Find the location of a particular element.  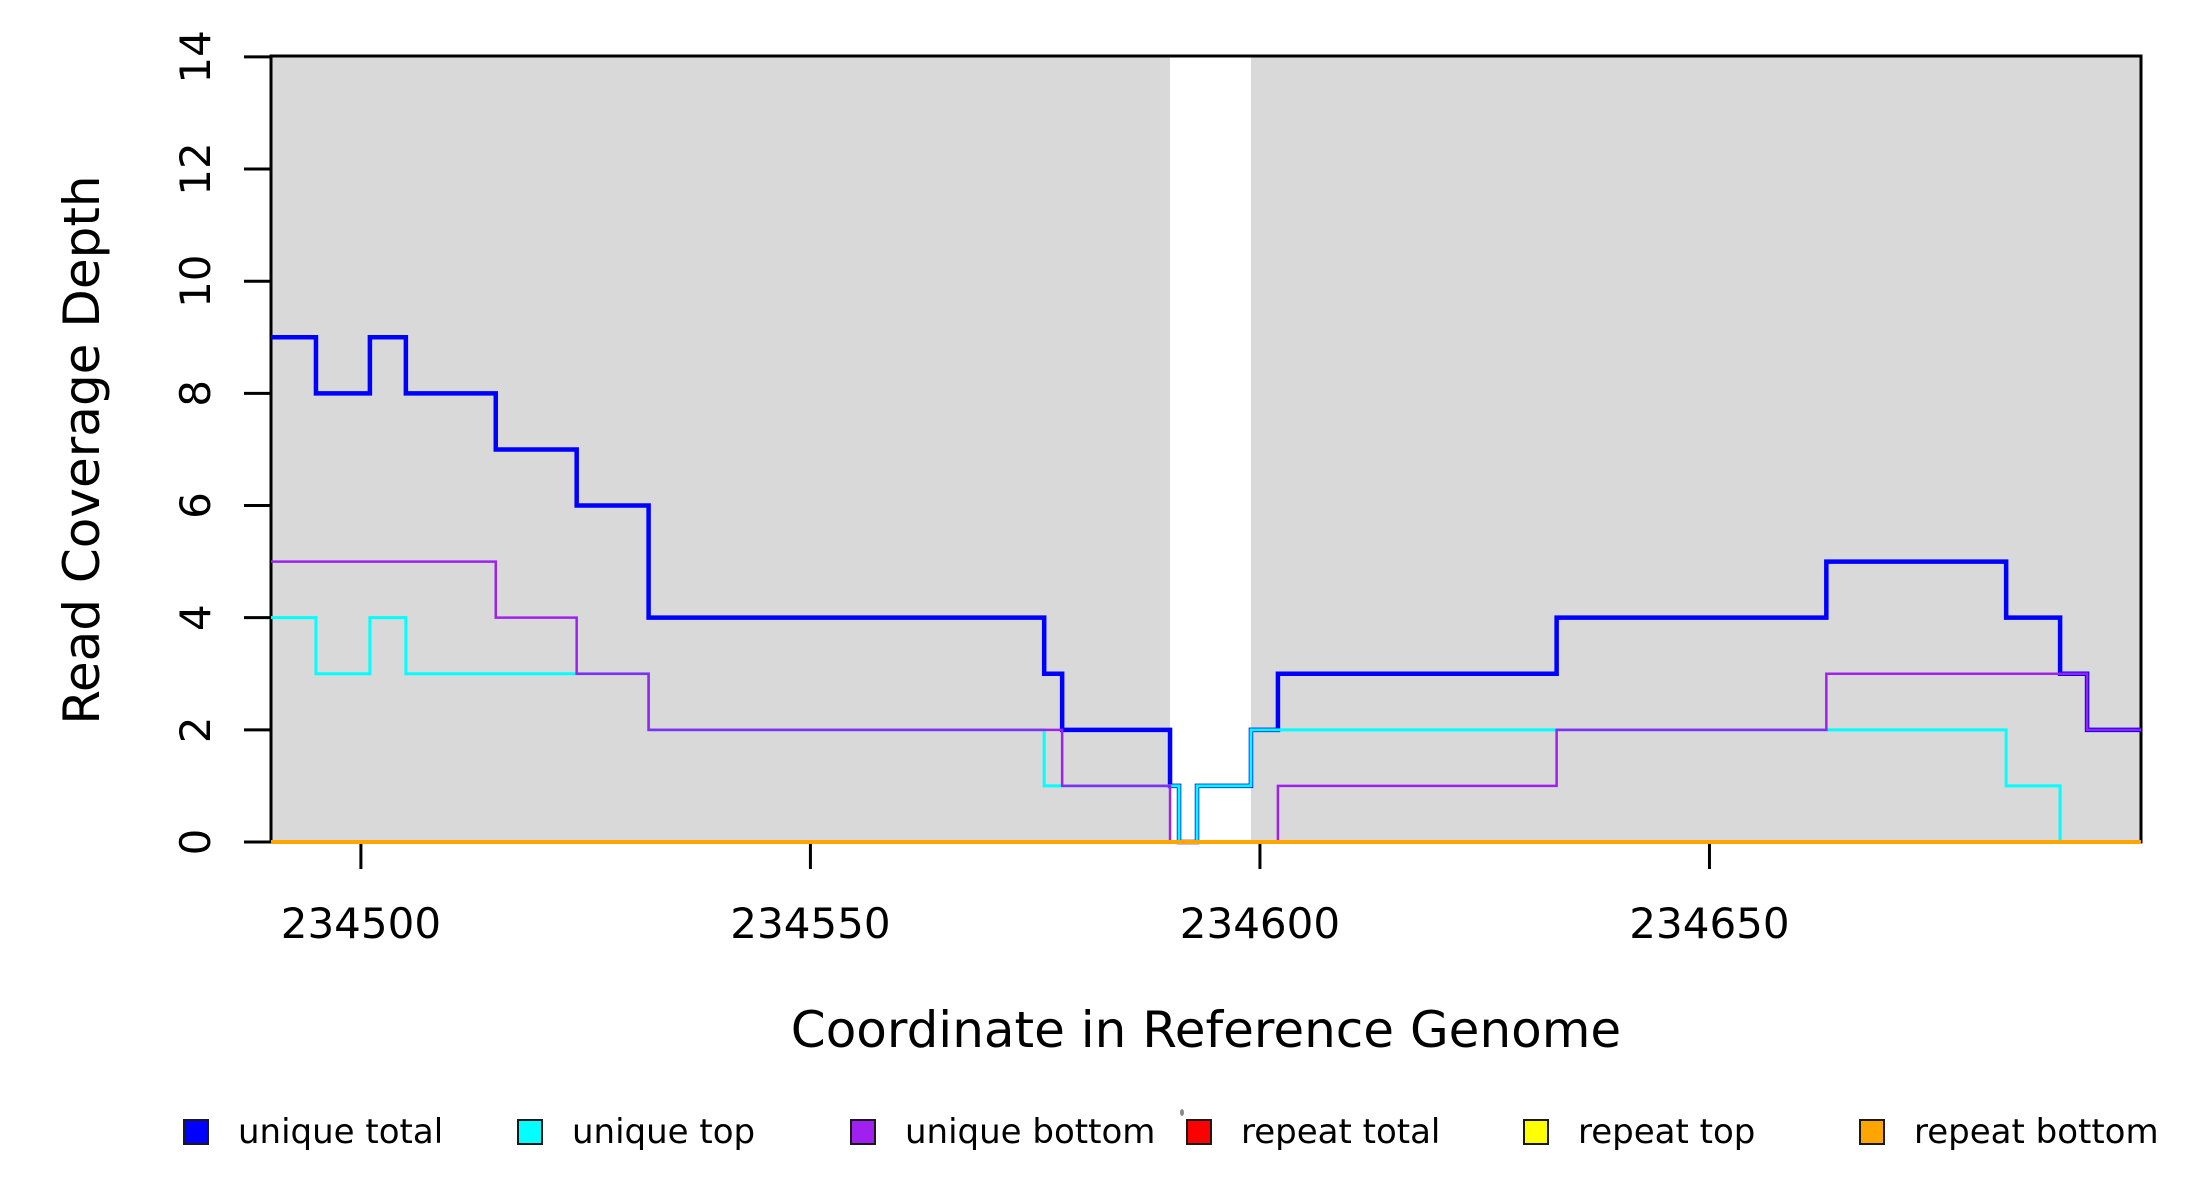

legend-label: repeat total is located at coordinates (1341, 1132).